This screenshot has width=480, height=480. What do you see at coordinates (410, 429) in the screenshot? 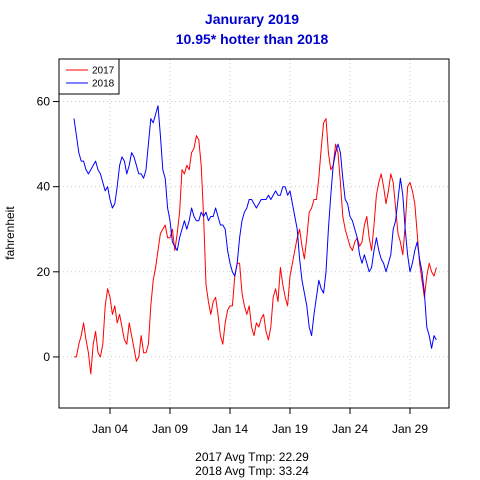
I see `x-tick-label: Jan 29` at bounding box center [410, 429].